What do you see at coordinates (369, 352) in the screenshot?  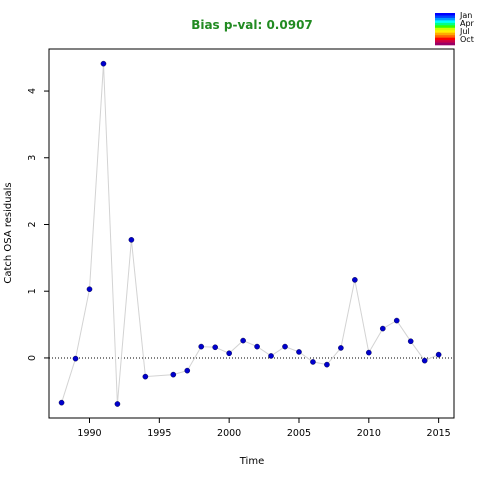 I see `data-point-2010` at bounding box center [369, 352].